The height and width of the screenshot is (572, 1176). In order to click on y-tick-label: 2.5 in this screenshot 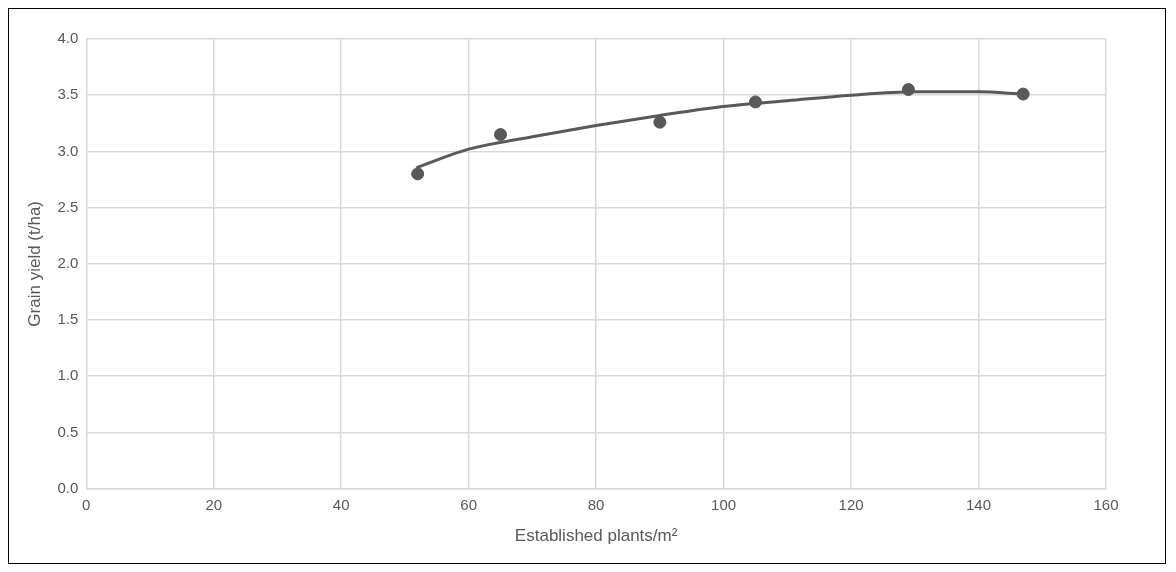, I will do `click(68, 206)`.